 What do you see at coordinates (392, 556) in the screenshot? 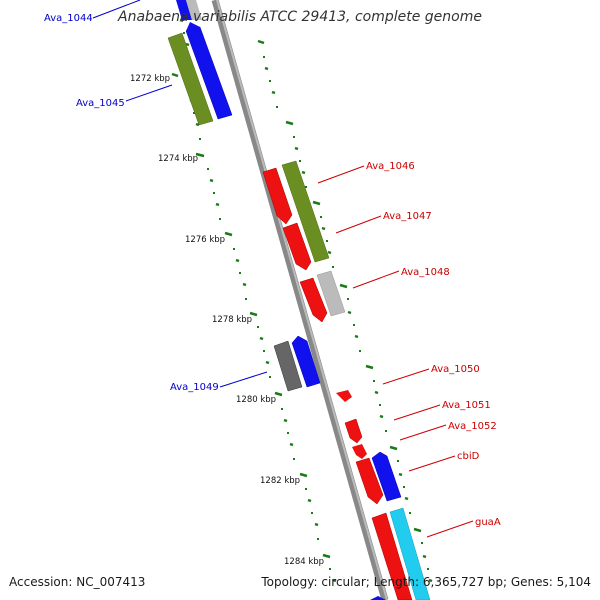
I see `gene-guaa-red` at bounding box center [392, 556].